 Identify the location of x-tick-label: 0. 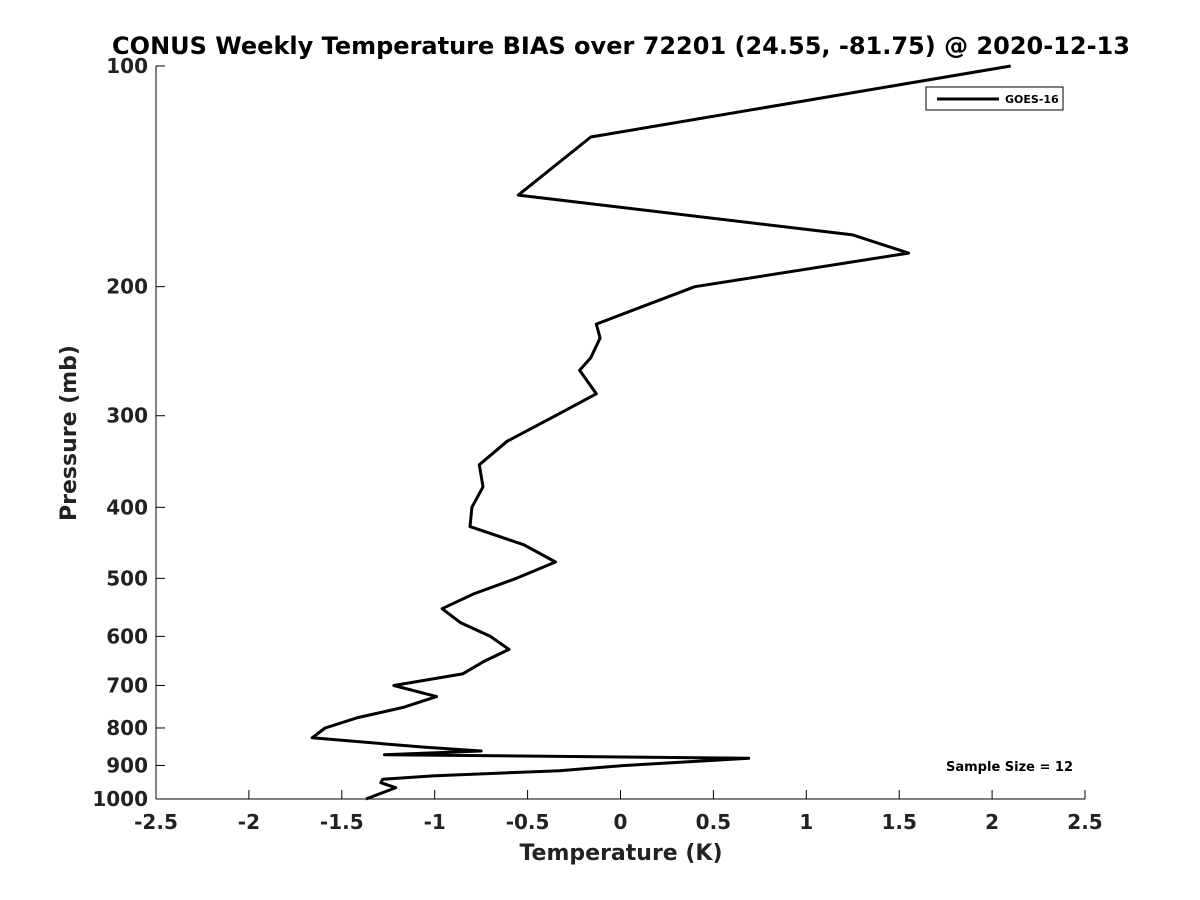
(621, 822).